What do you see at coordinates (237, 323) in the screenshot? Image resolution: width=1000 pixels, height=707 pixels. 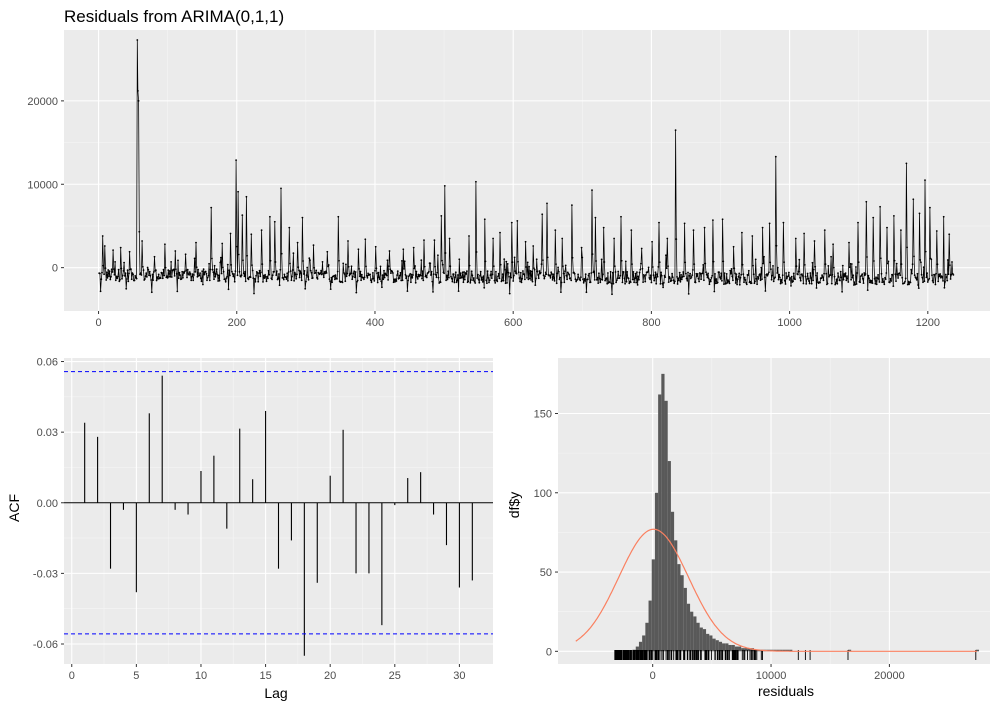 I see `series-x-tick-label: 200` at bounding box center [237, 323].